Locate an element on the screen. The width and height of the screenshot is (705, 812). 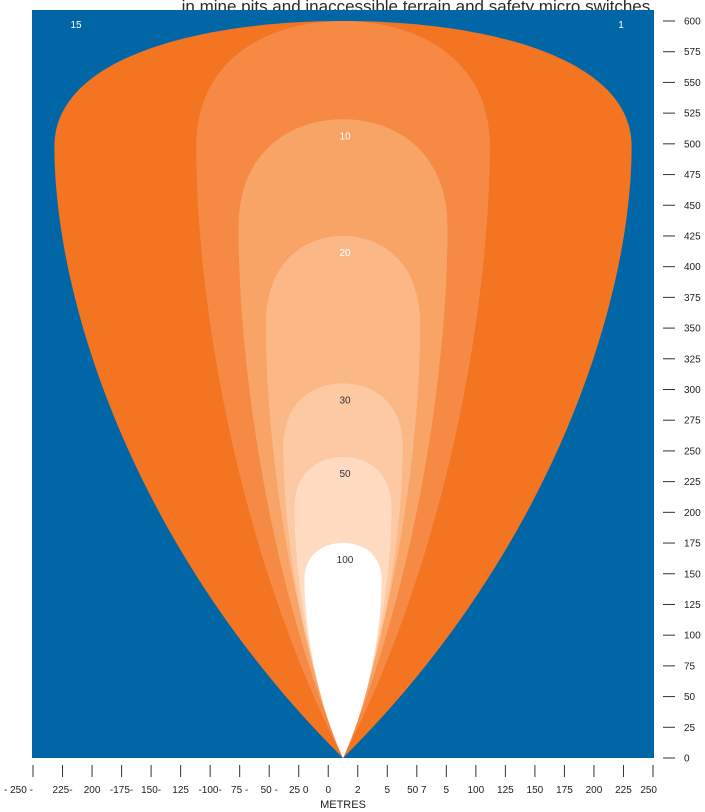
y-tick-label-1: 25 is located at coordinates (690, 728).